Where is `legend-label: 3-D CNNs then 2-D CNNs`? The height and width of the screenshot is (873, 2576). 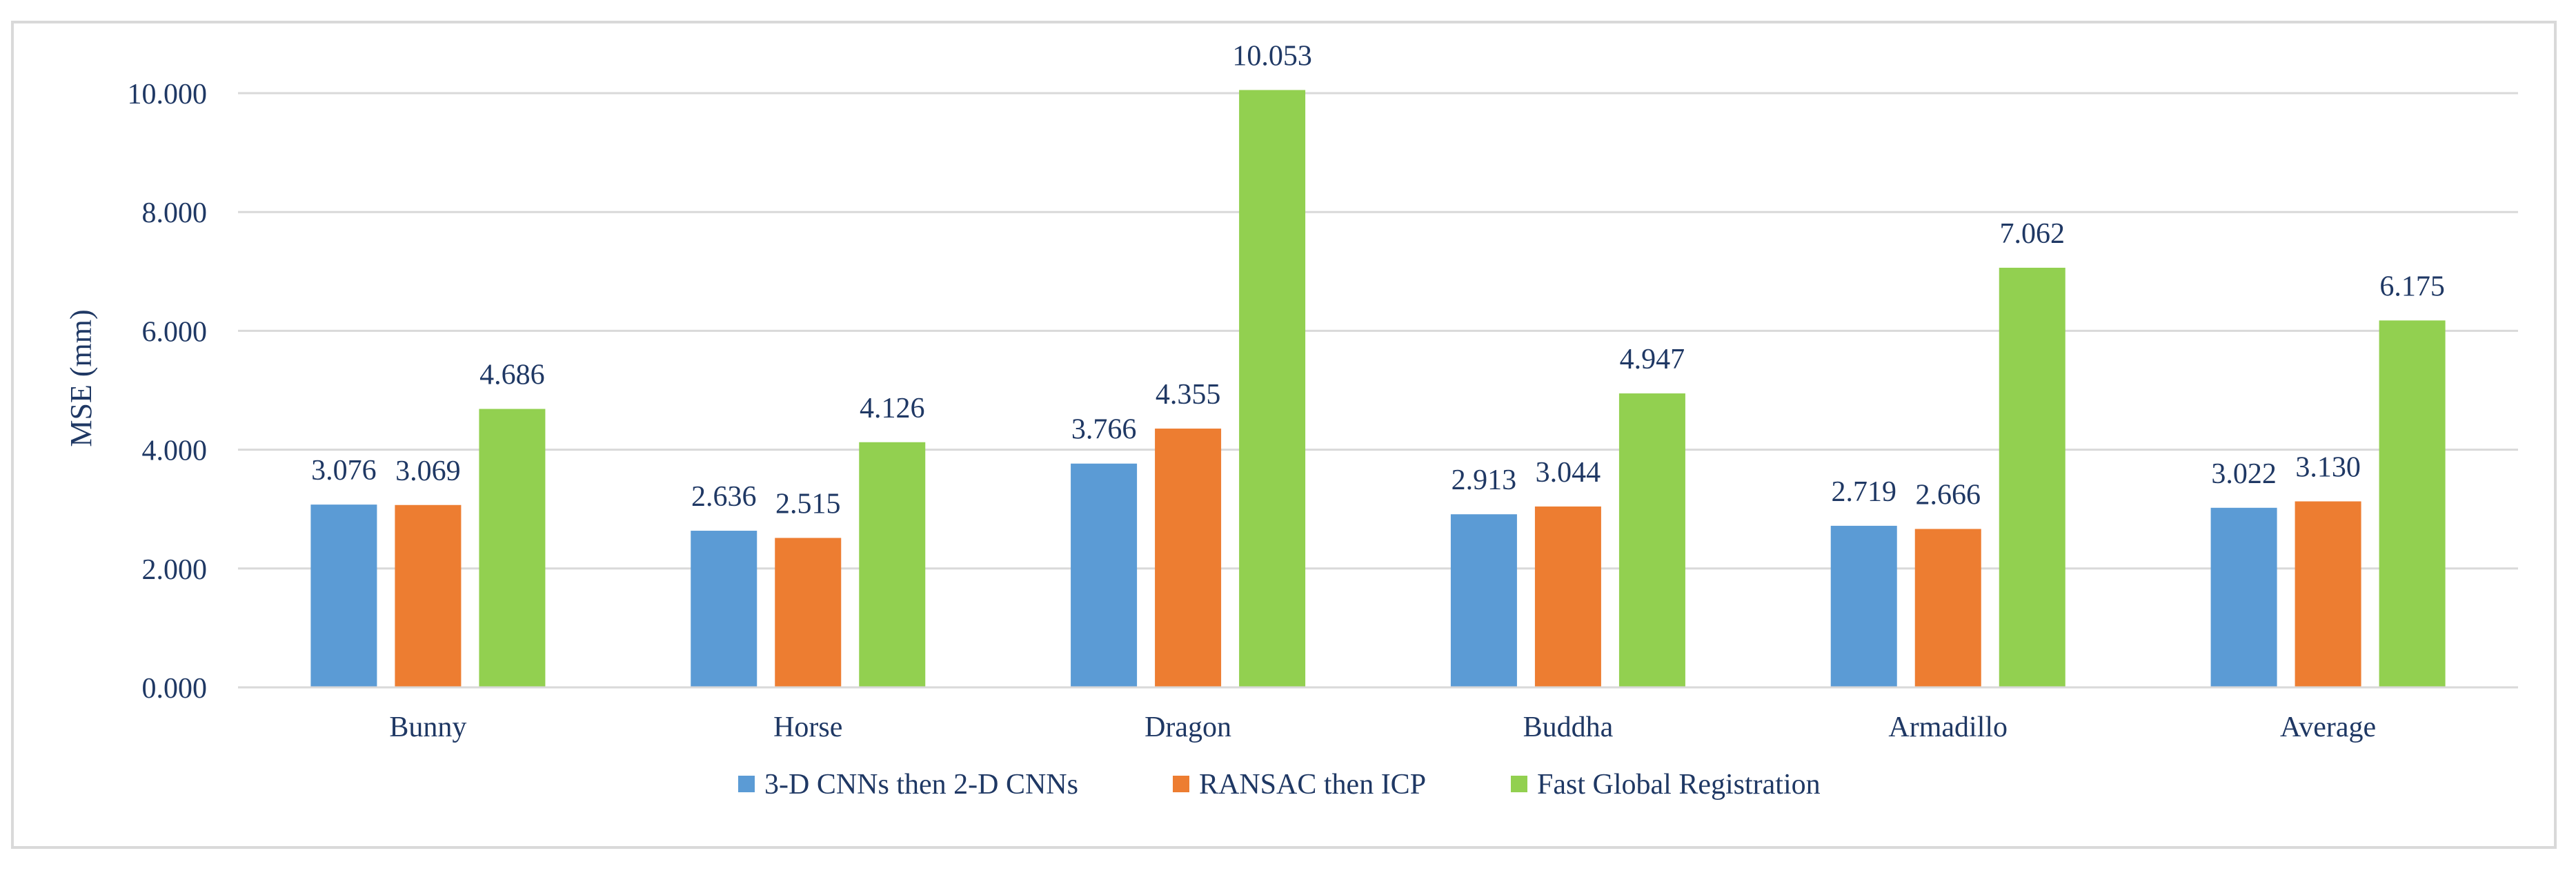
legend-label: 3-D CNNs then 2-D CNNs is located at coordinates (921, 785).